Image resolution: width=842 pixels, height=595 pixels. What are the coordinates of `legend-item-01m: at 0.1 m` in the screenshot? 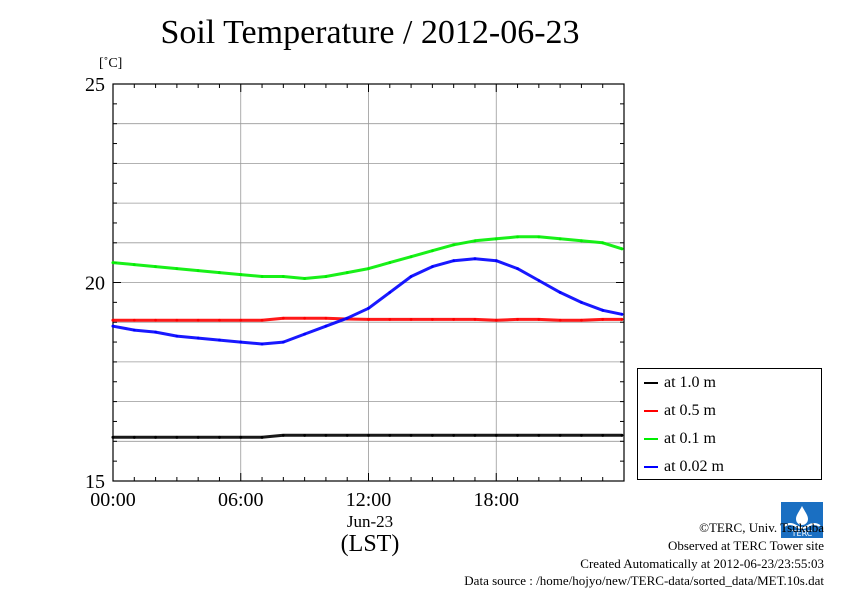 It's located at (680, 439).